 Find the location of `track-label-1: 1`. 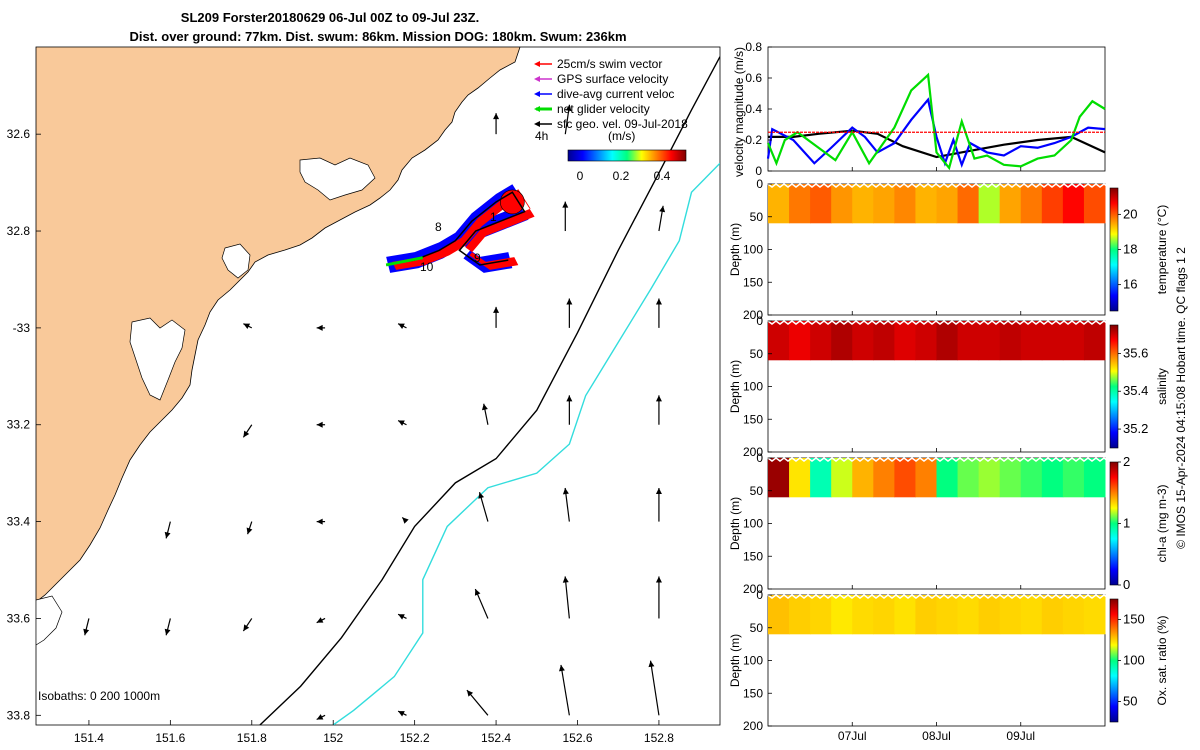

track-label-1: 1 is located at coordinates (493, 217).